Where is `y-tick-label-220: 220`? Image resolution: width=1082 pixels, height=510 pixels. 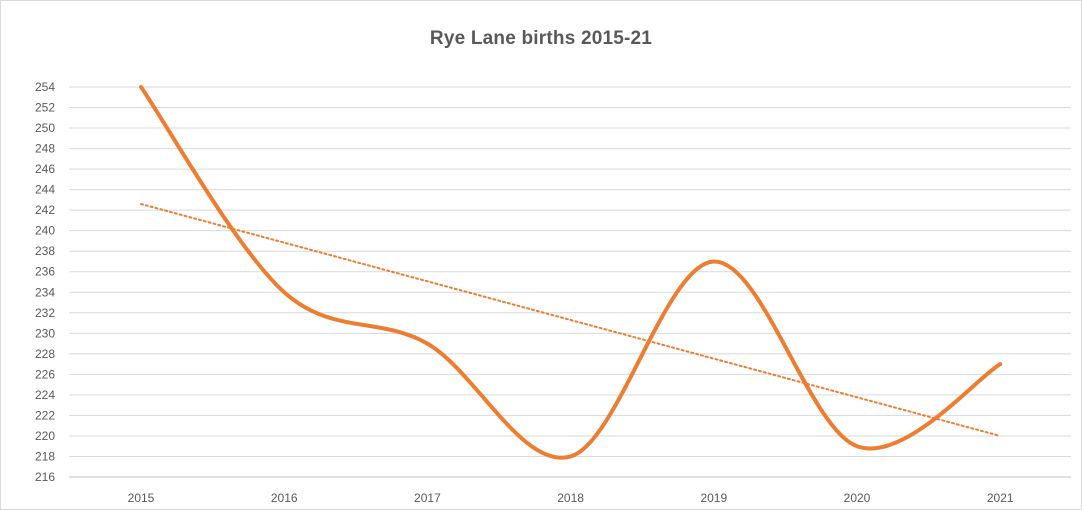 y-tick-label-220: 220 is located at coordinates (45, 436).